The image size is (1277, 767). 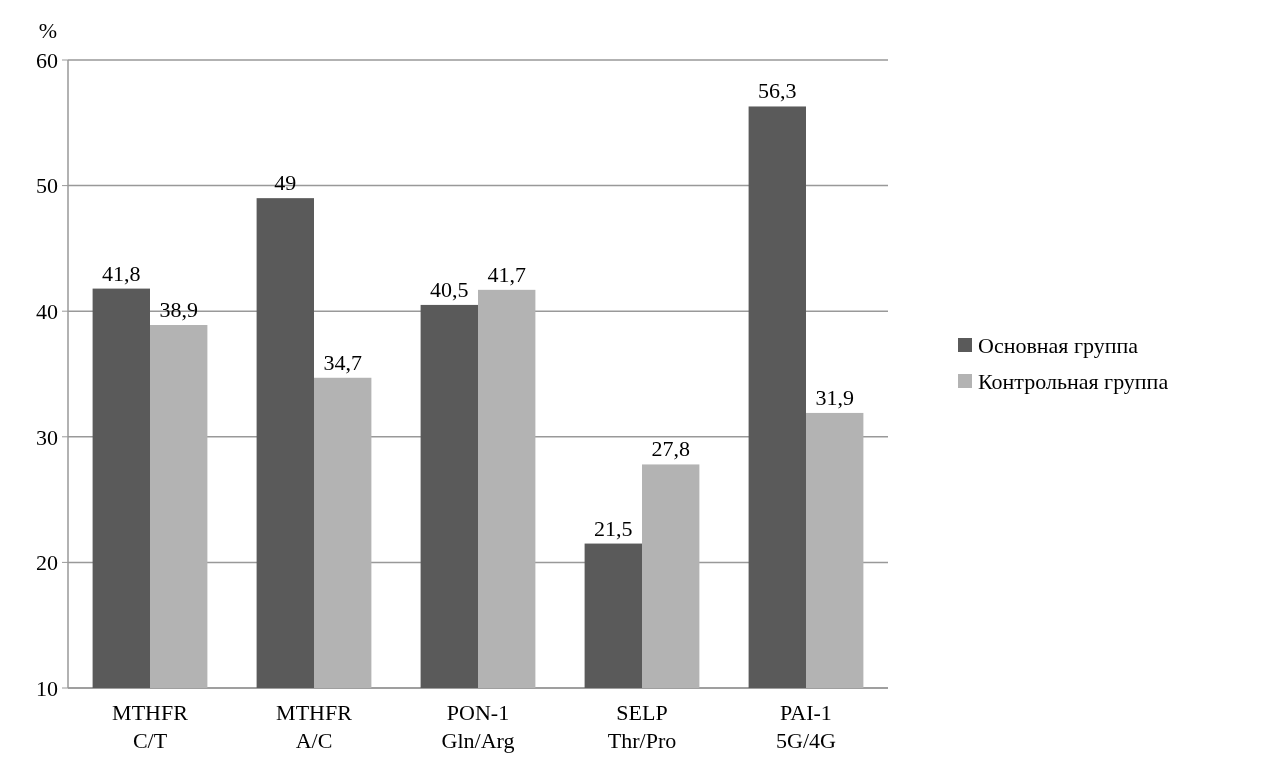 I want to click on x-tick-label: PAI-1 5G/4G, so click(x=806, y=726).